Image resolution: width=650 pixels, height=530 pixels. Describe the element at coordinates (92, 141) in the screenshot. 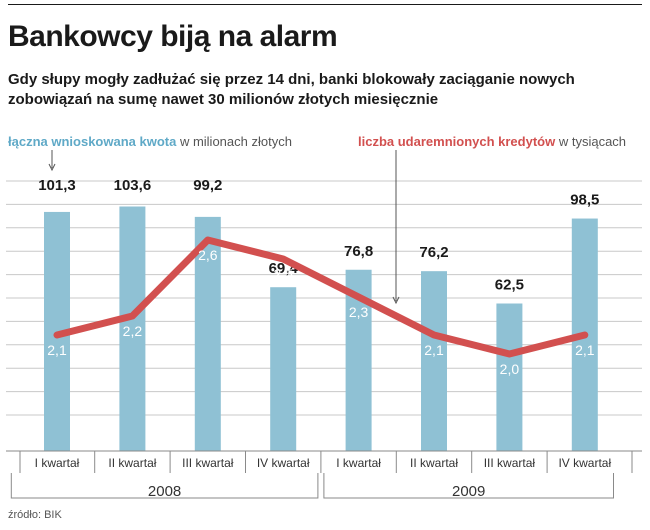

I see `legend-bars-label: łączna wnioskowana kwota` at that location.